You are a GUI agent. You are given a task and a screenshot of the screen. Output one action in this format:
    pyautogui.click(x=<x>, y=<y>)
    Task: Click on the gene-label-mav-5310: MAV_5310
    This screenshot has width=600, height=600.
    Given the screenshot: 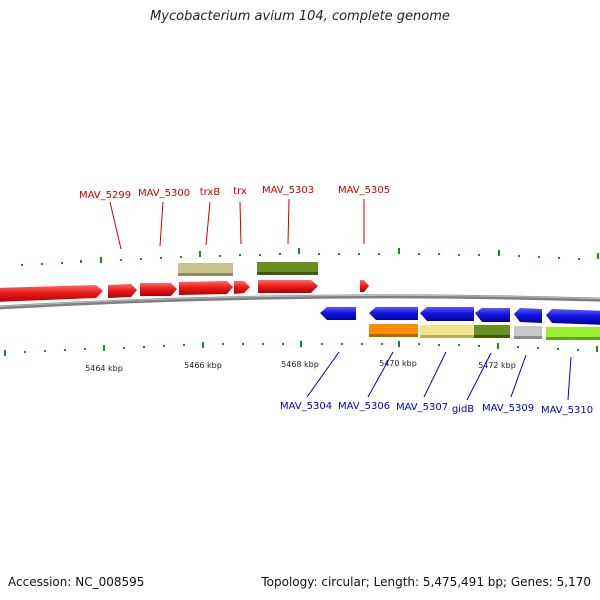 What is the action you would take?
    pyautogui.click(x=567, y=410)
    